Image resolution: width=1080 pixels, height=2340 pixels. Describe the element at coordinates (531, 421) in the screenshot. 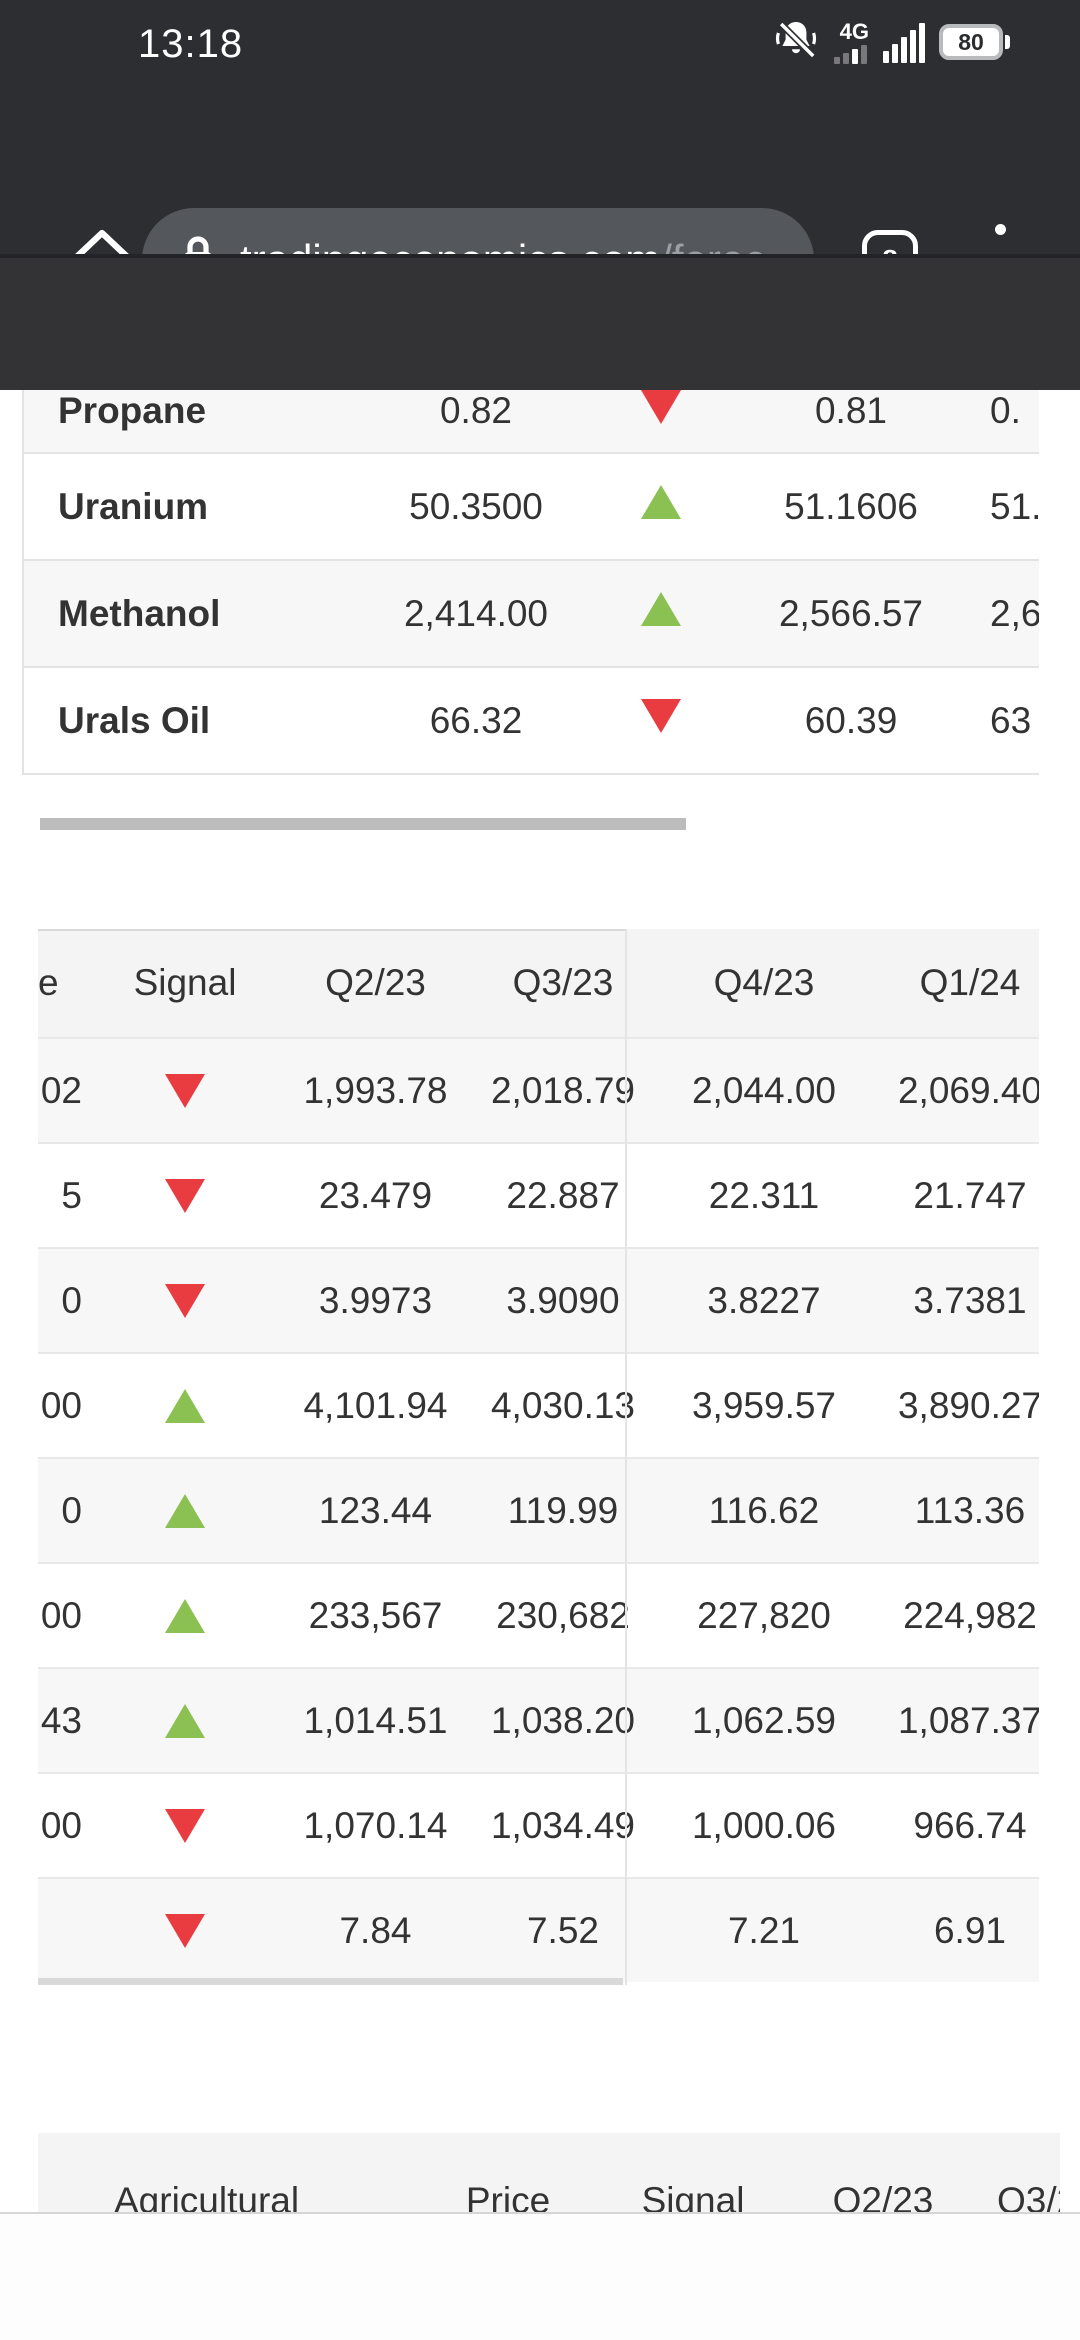

I see `table-row-propane: Propane 0.82 0.81 0.` at that location.